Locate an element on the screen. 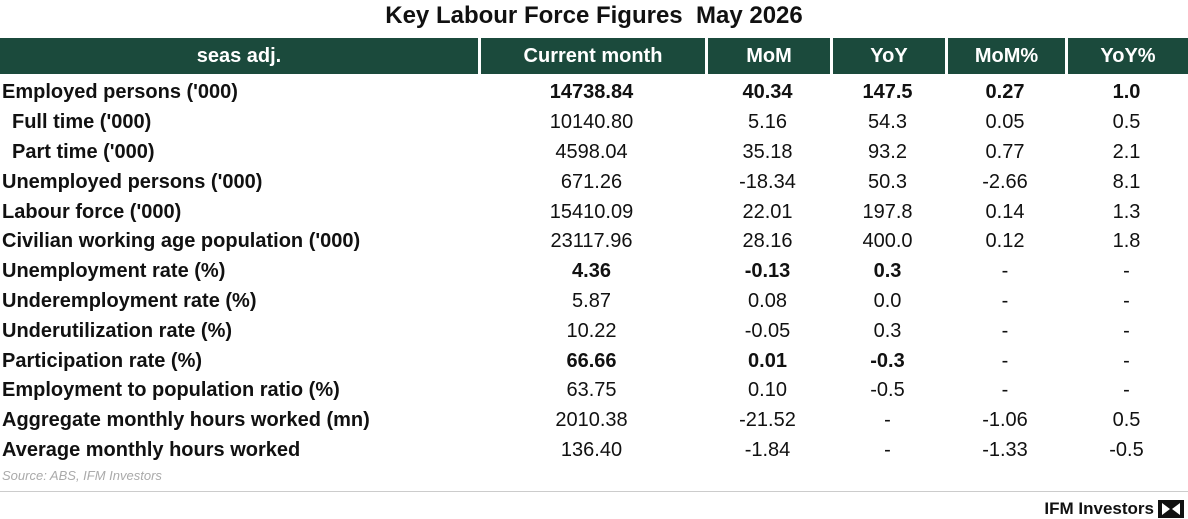 The width and height of the screenshot is (1188, 519). row-label: Aggregate monthly hours worked (mn) is located at coordinates (186, 420).